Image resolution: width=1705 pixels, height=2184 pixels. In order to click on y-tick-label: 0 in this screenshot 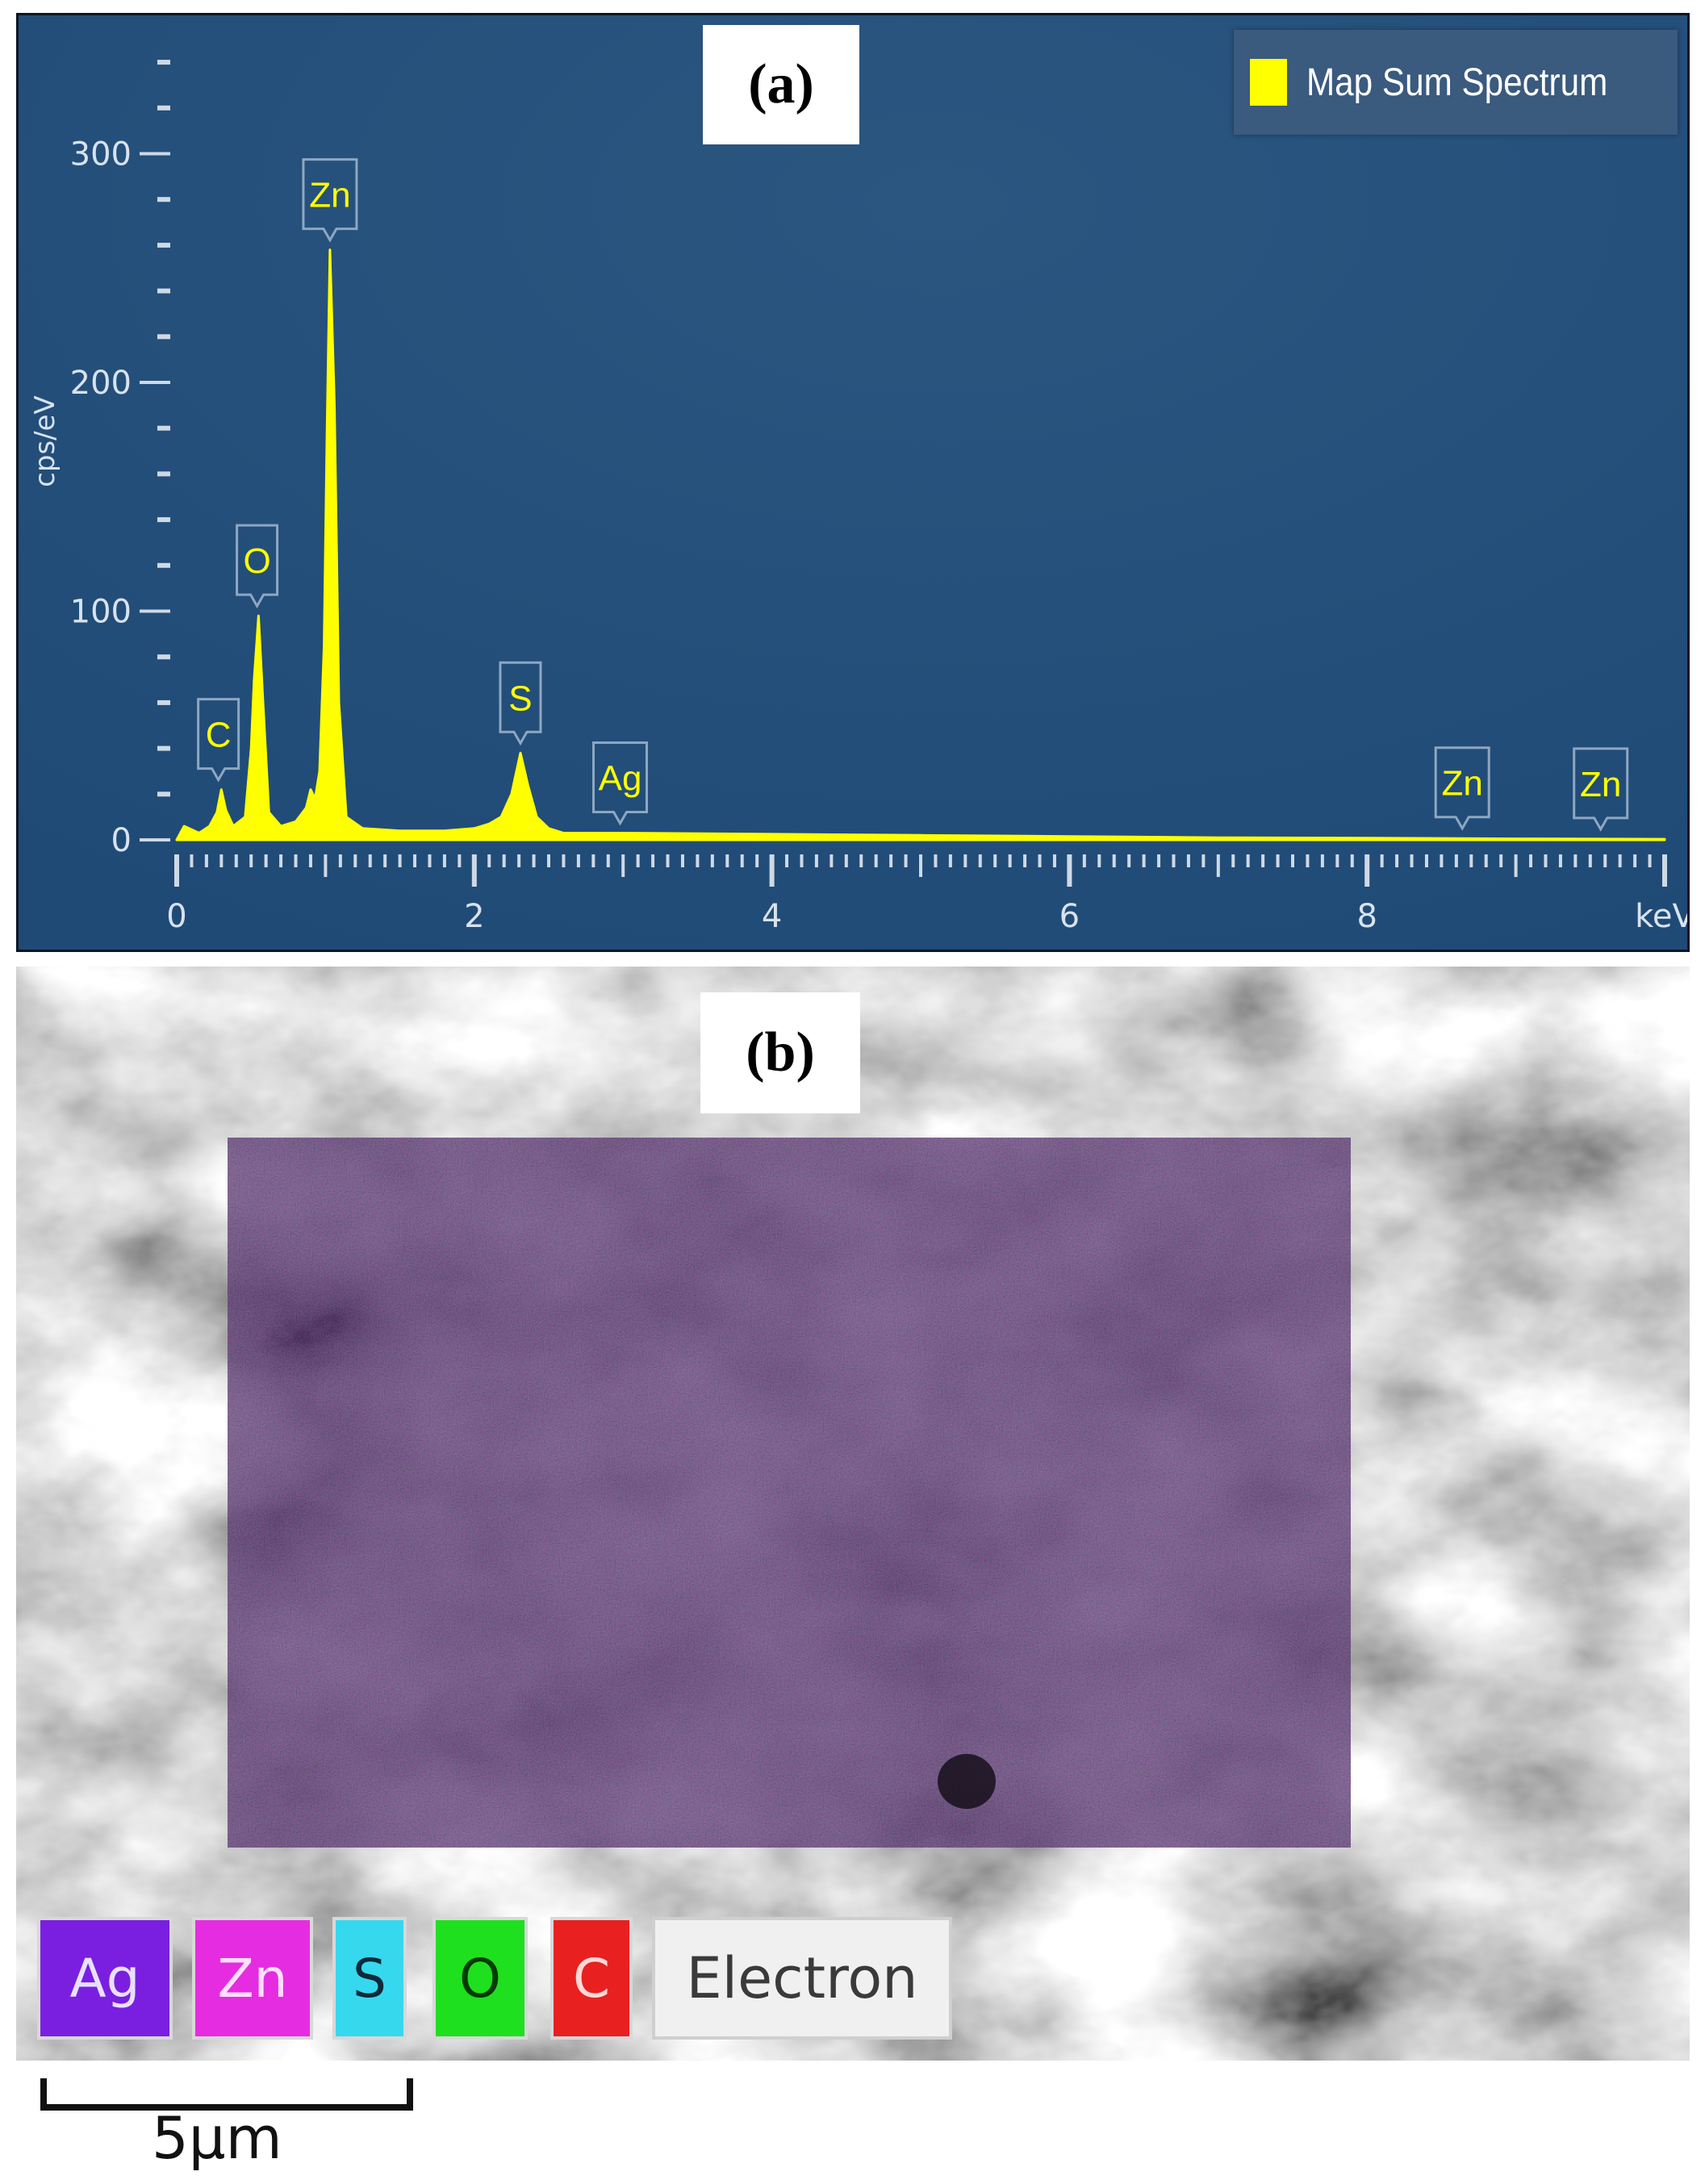, I will do `click(121, 841)`.